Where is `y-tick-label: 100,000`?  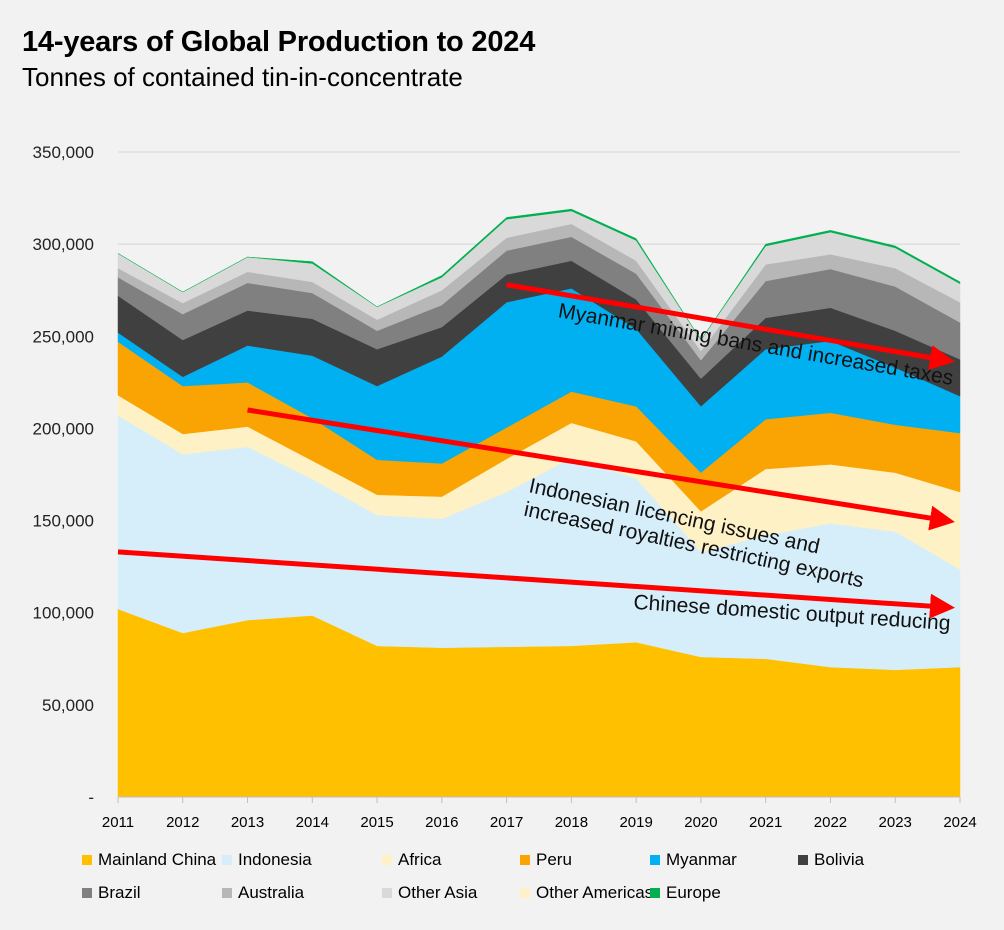
y-tick-label: 100,000 is located at coordinates (63, 613).